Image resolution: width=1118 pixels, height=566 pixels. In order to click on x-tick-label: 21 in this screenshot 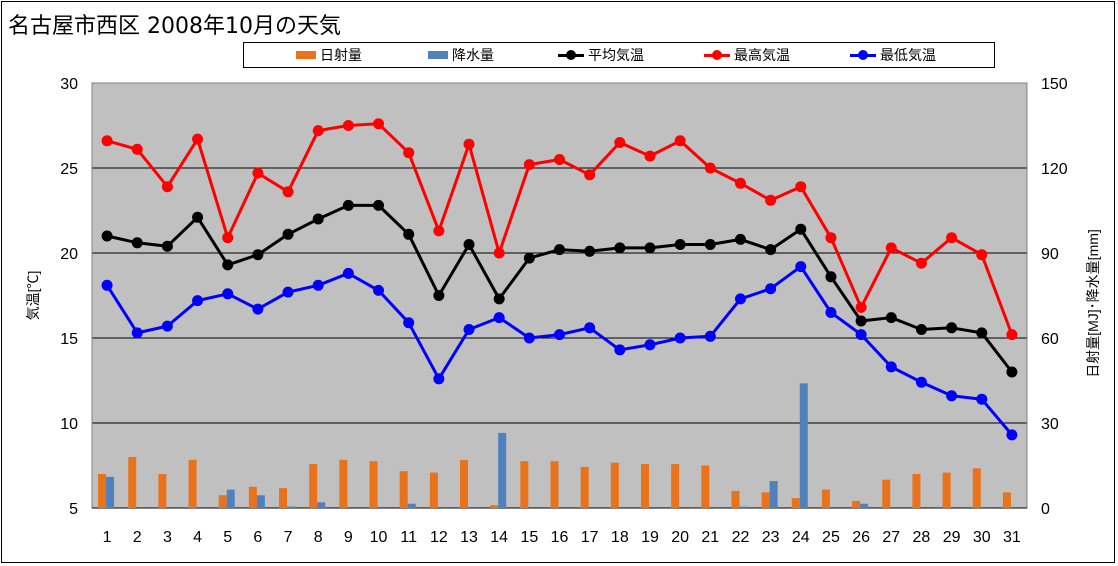, I will do `click(710, 537)`.